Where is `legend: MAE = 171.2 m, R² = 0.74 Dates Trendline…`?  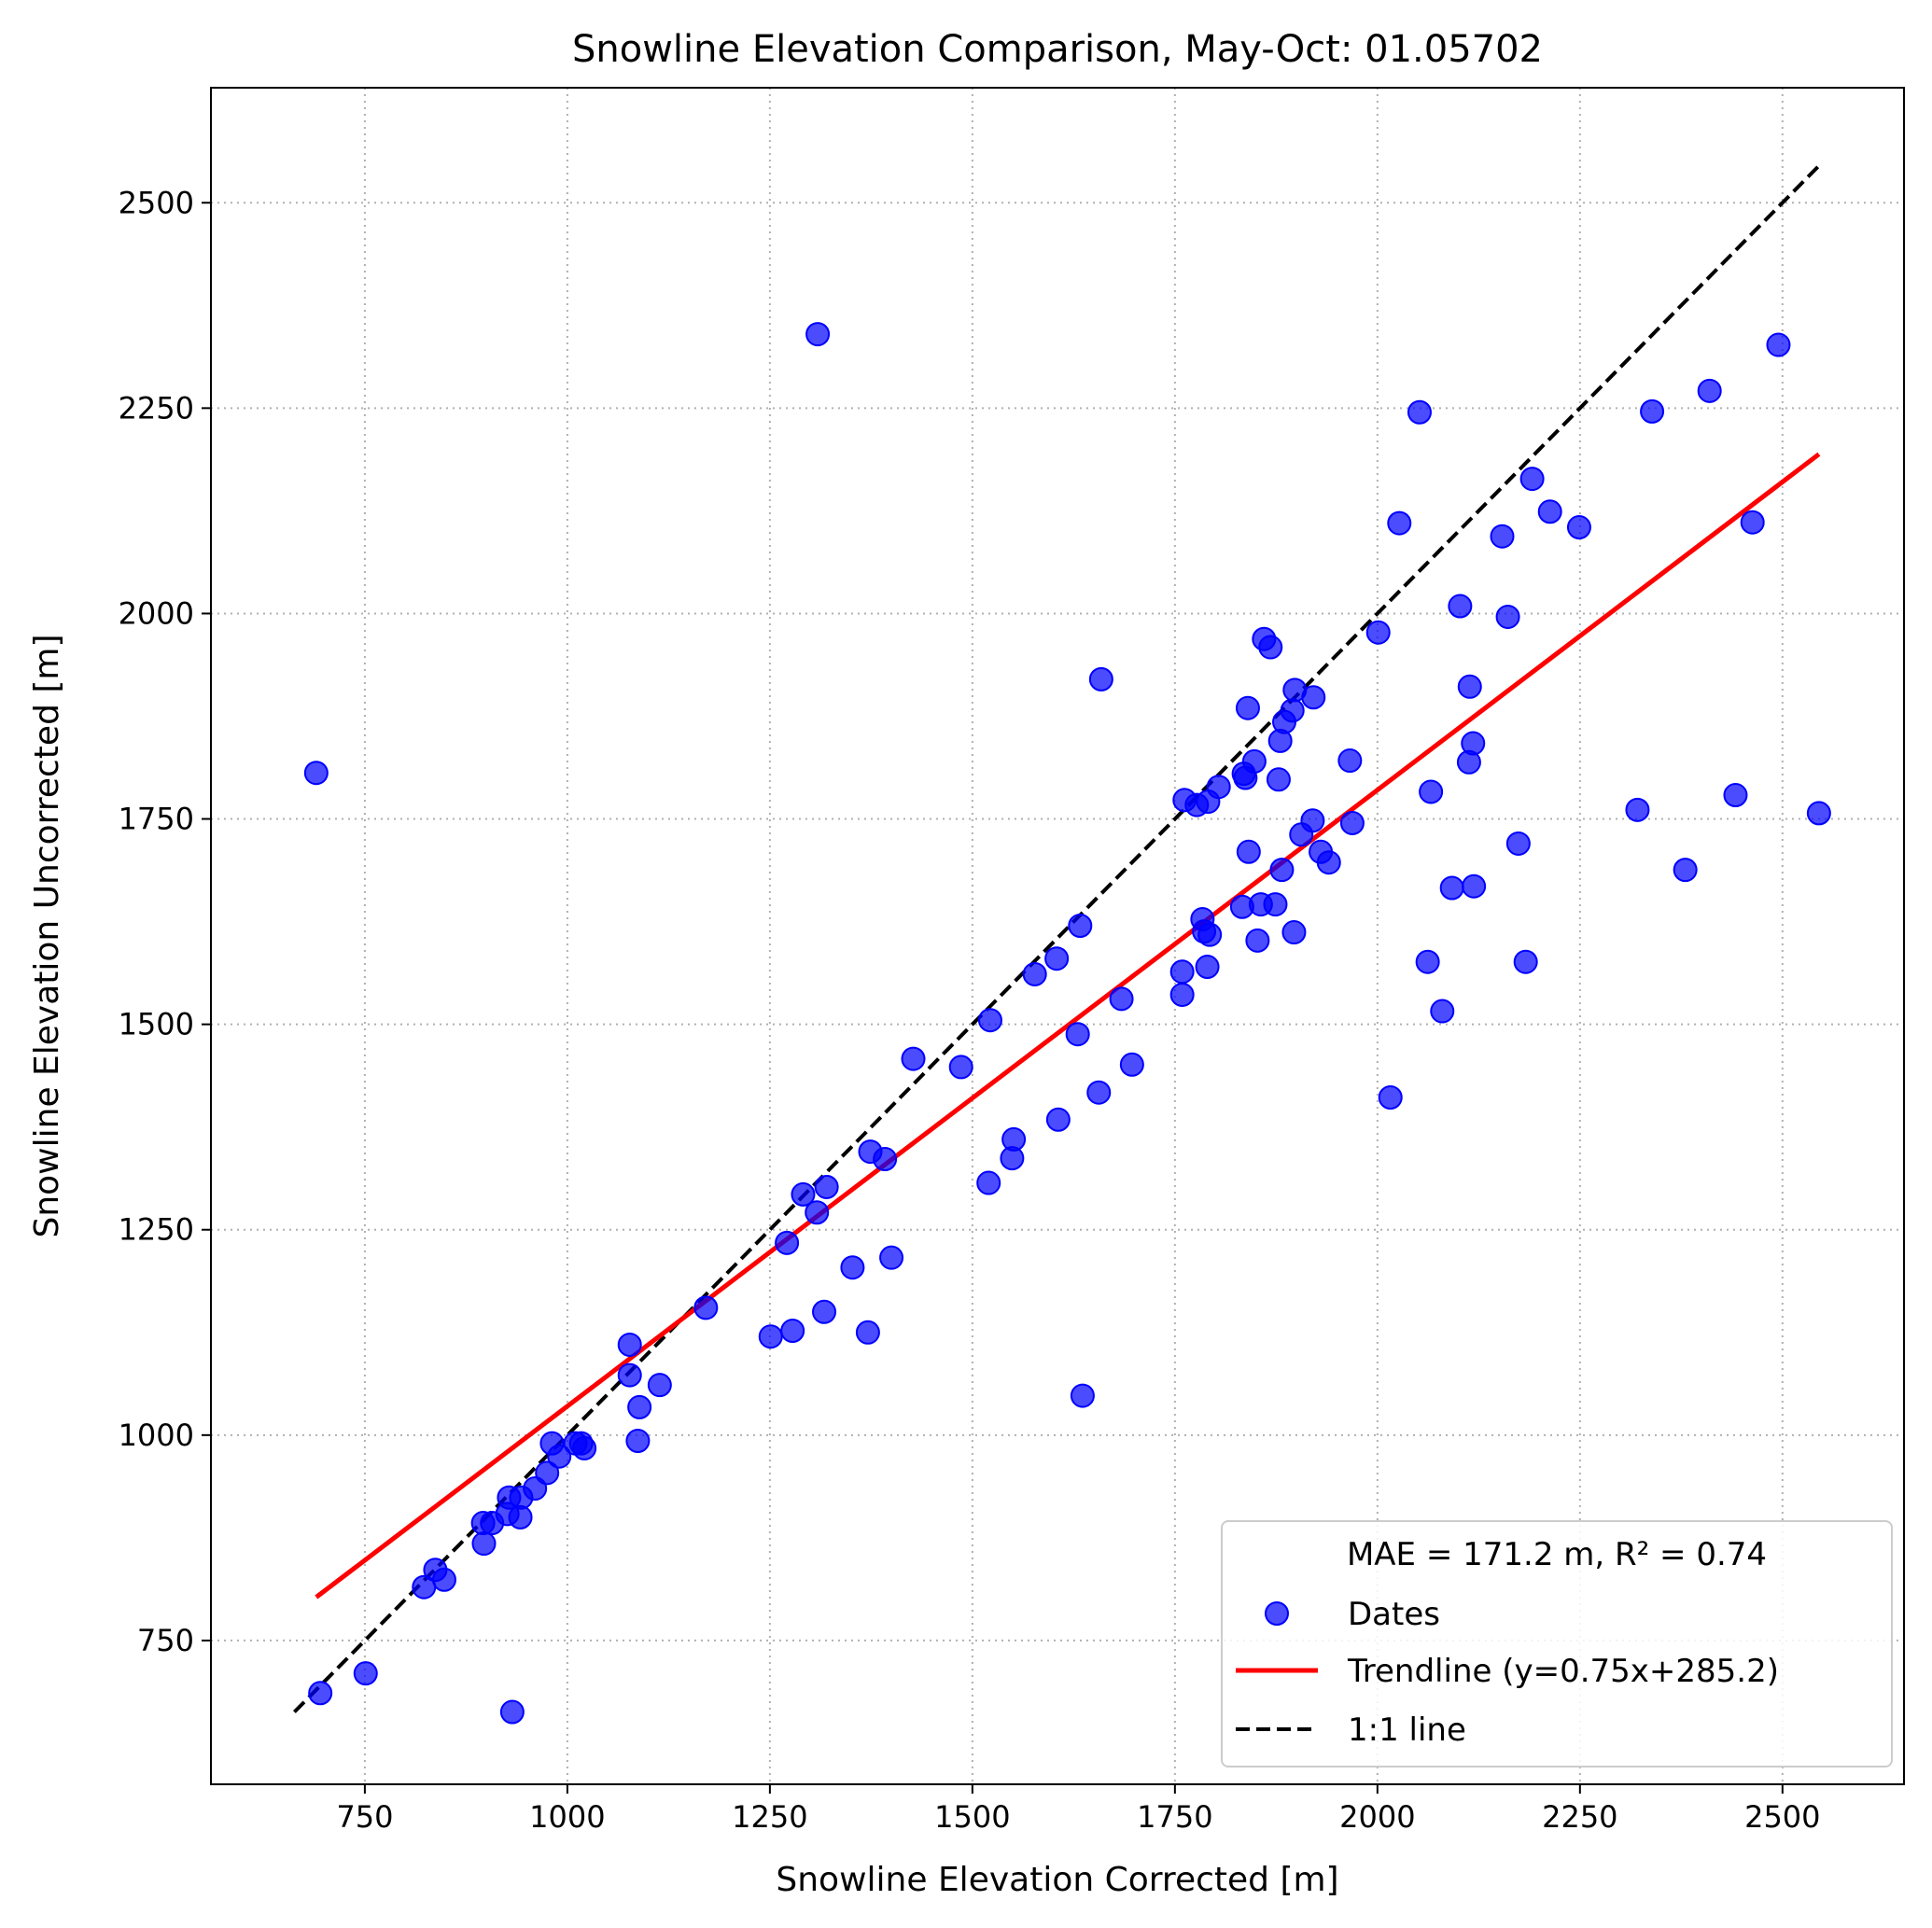
legend: MAE = 171.2 m, R² = 0.74 Dates Trendline… is located at coordinates (1557, 1643).